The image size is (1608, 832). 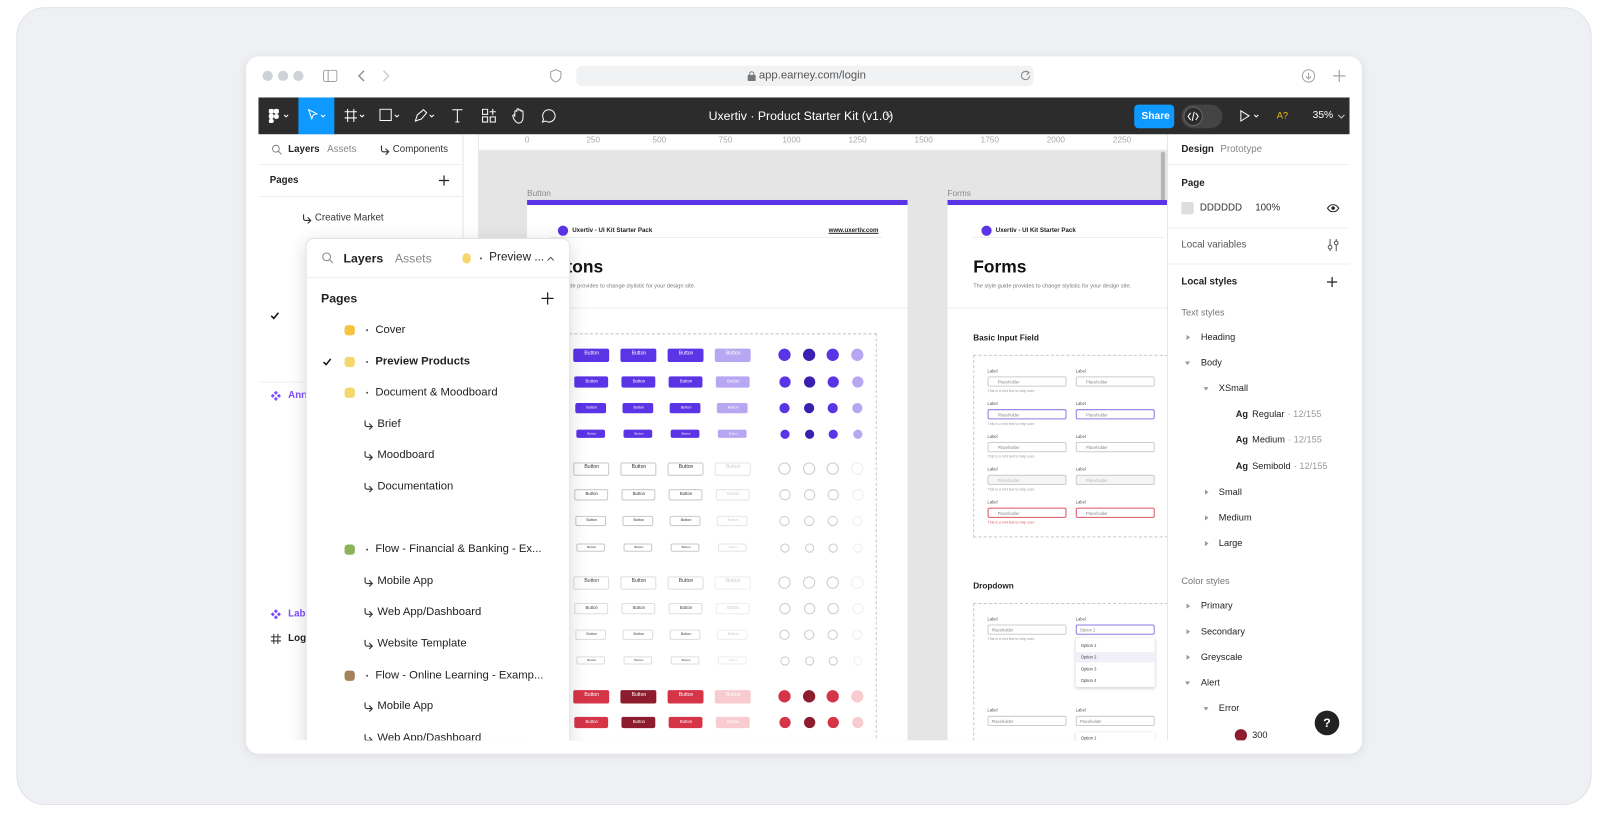 I want to click on reload-icon, so click(x=1025, y=75).